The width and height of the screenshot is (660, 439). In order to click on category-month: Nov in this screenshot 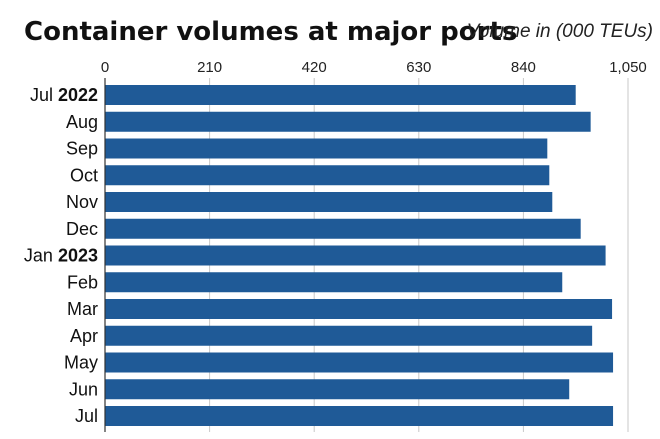, I will do `click(82, 202)`.